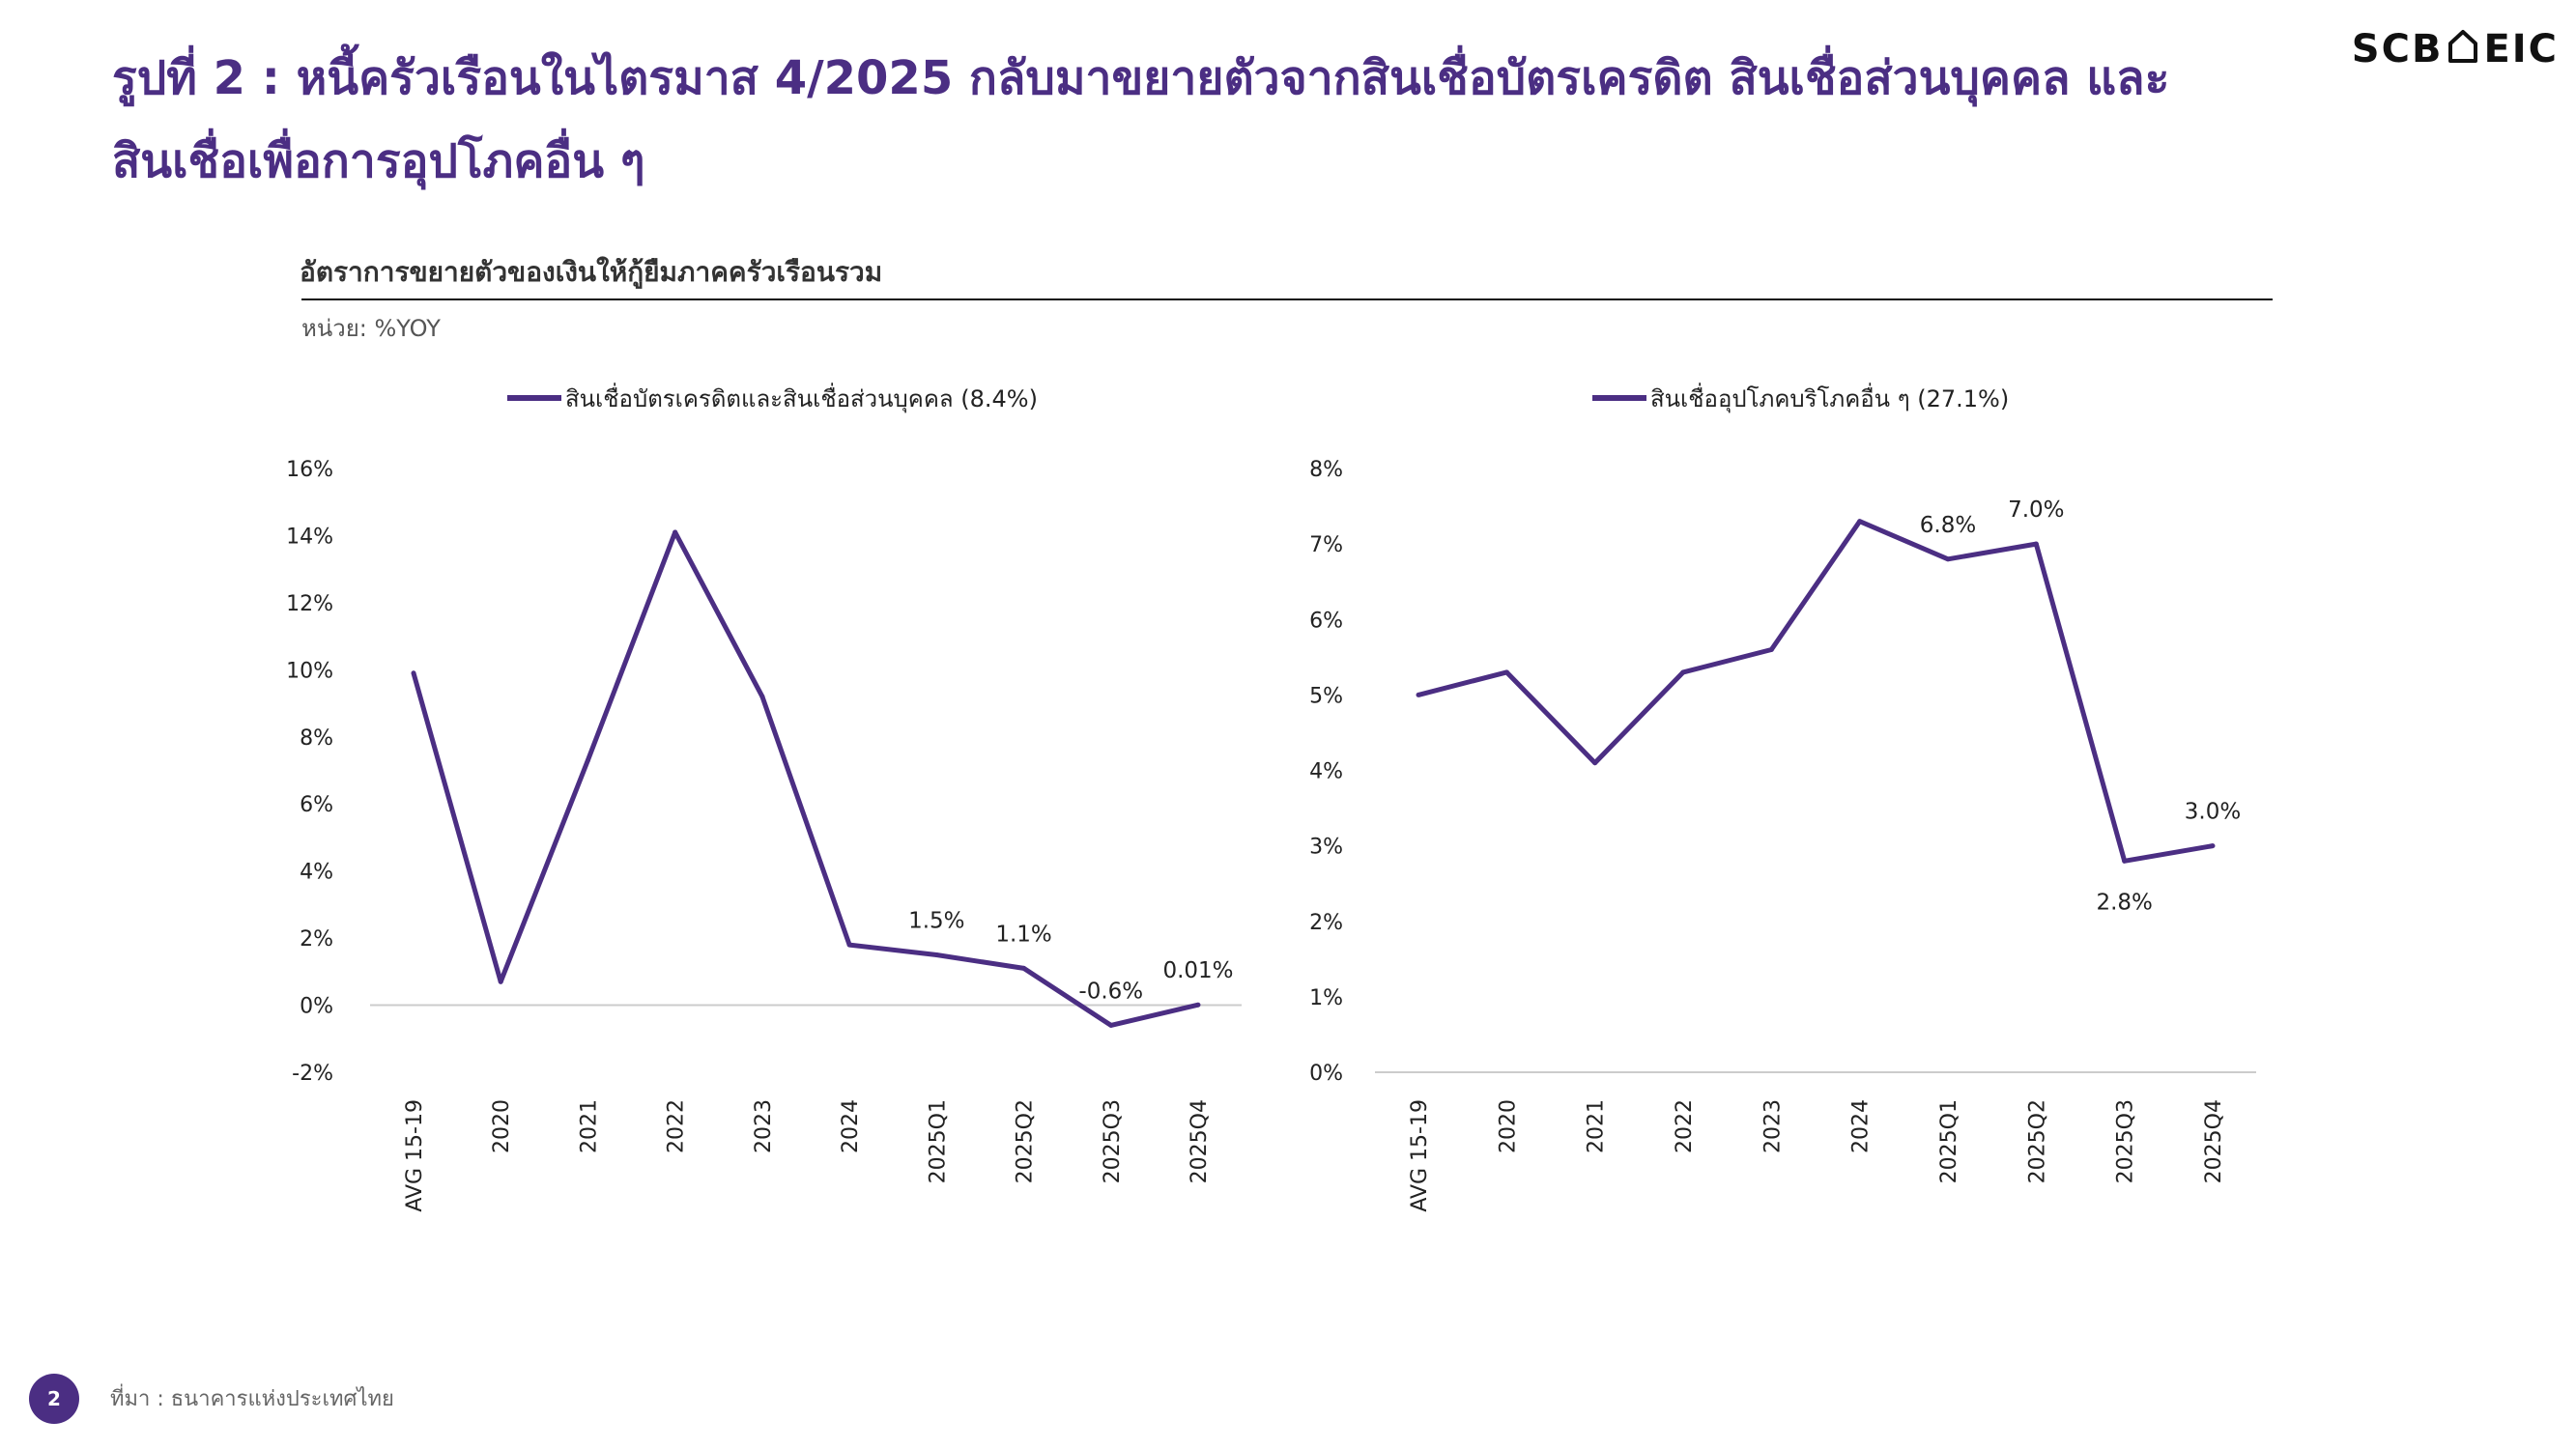 The height and width of the screenshot is (1449, 2576). I want to click on source-note: ที่มา : ธนาคารแห่งประเทศไทย, so click(252, 1399).